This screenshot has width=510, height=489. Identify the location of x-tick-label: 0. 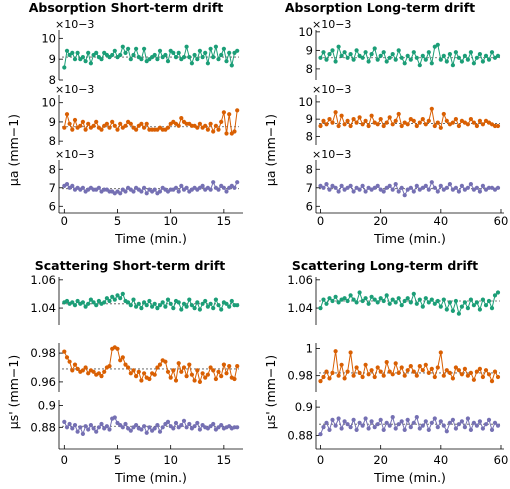
(64, 460).